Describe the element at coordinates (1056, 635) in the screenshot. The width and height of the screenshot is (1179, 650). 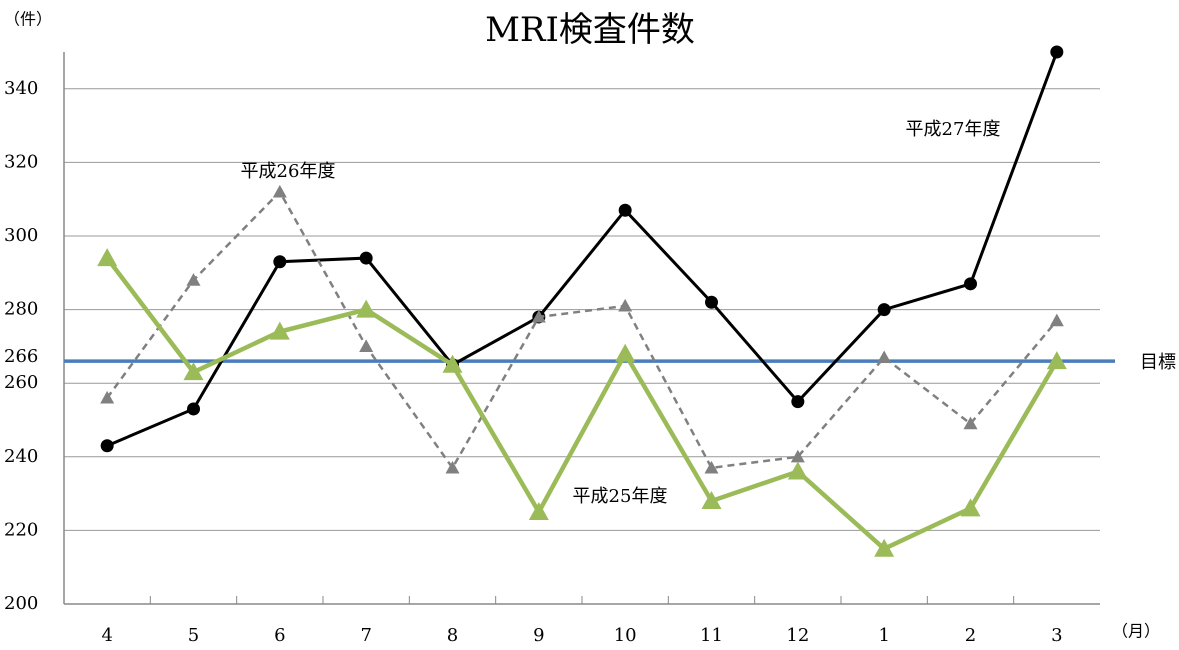
I see `x-tick-label: 3` at that location.